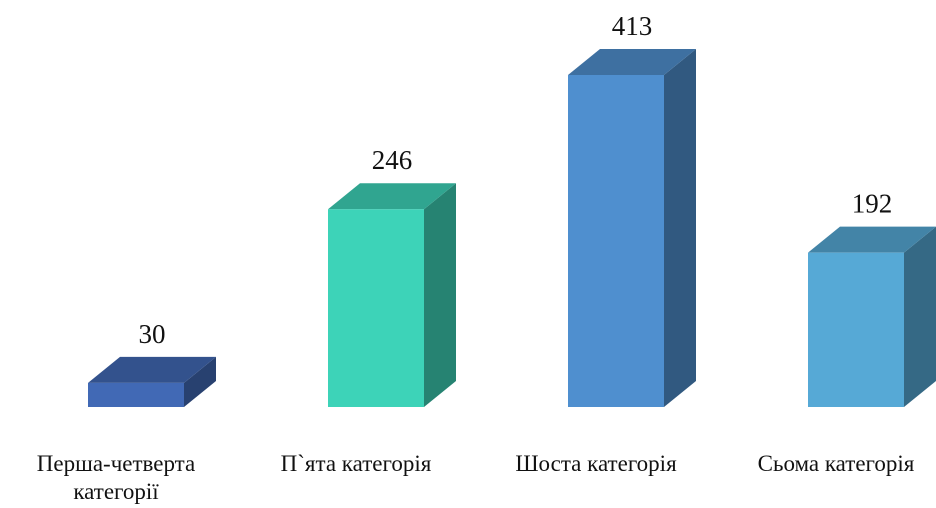 Image resolution: width=936 pixels, height=508 pixels. Describe the element at coordinates (116, 477) in the screenshot. I see `x-tick-label: Перша-четверта категорії` at that location.